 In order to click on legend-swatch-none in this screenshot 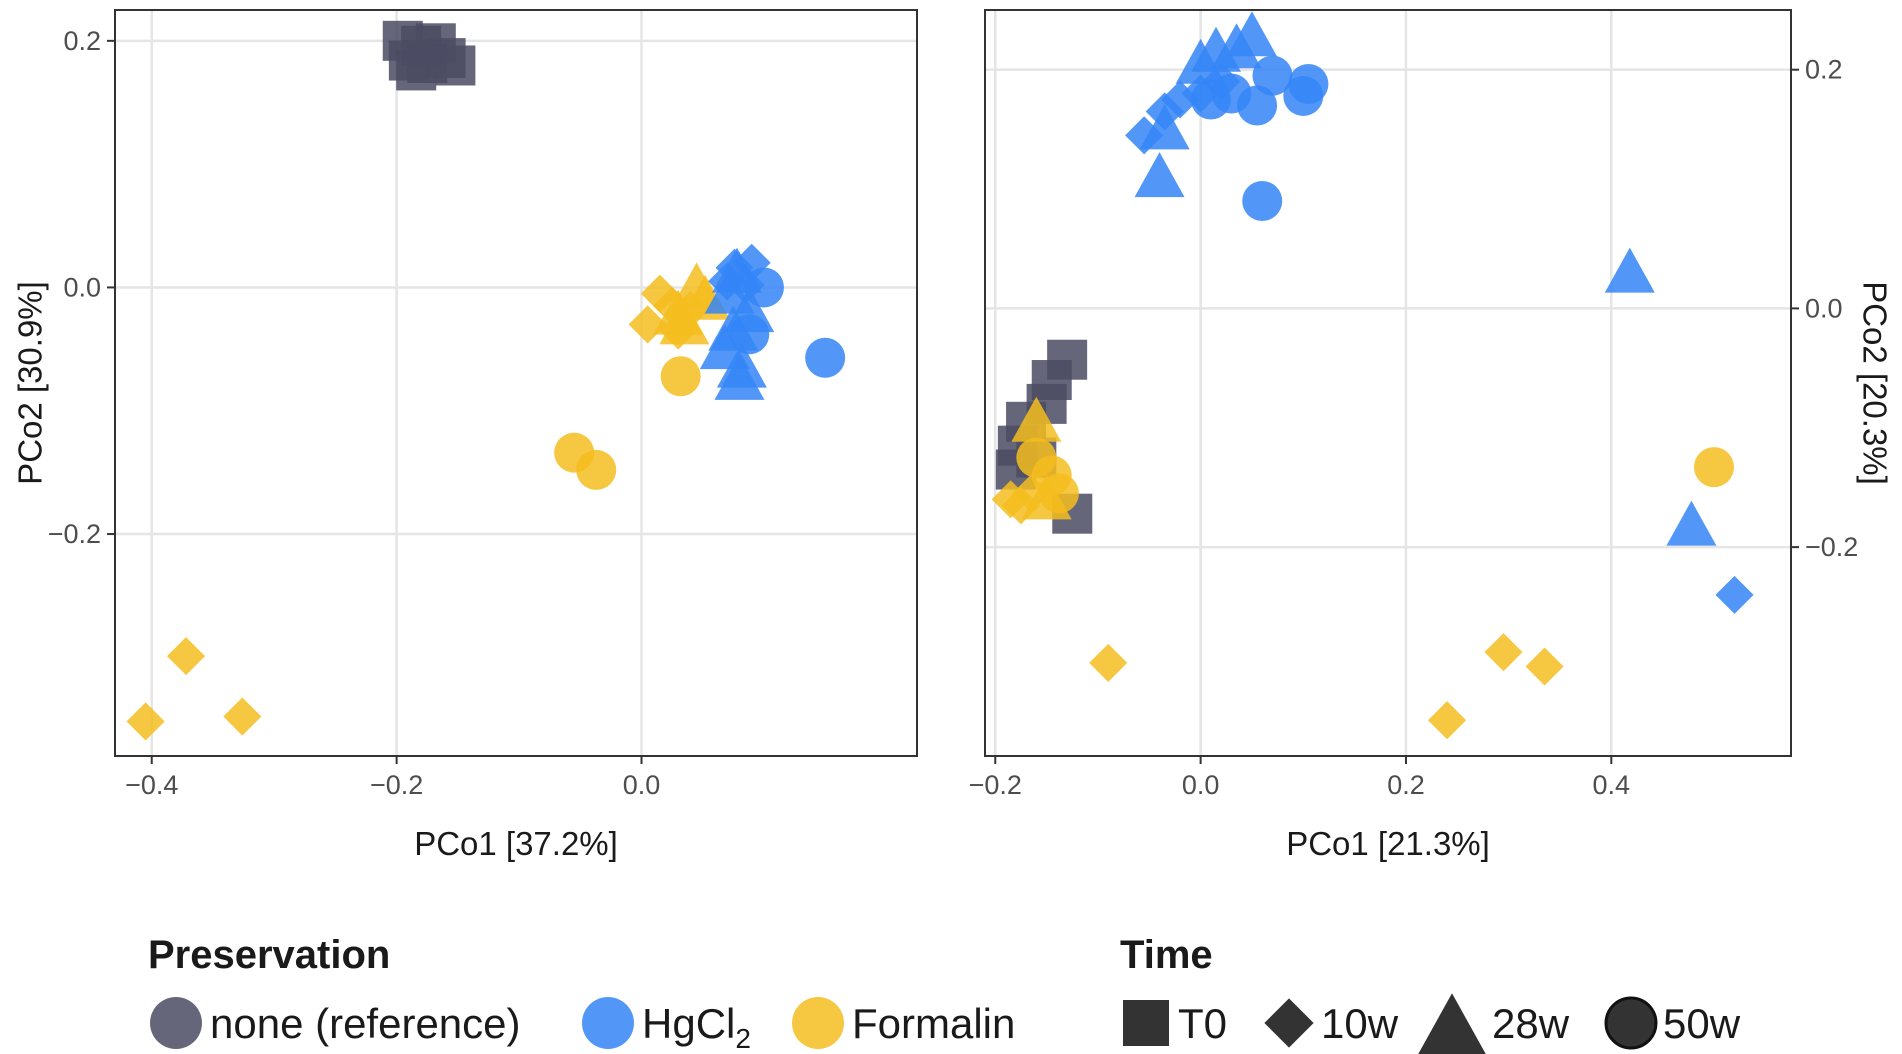, I will do `click(176, 1023)`.